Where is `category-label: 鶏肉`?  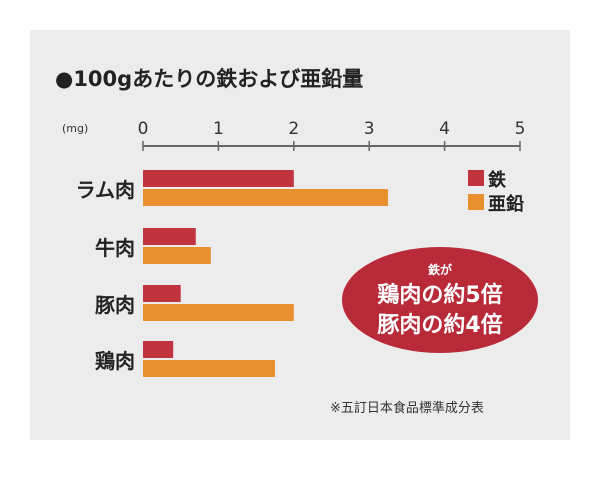
category-label: 鶏肉 is located at coordinates (115, 361).